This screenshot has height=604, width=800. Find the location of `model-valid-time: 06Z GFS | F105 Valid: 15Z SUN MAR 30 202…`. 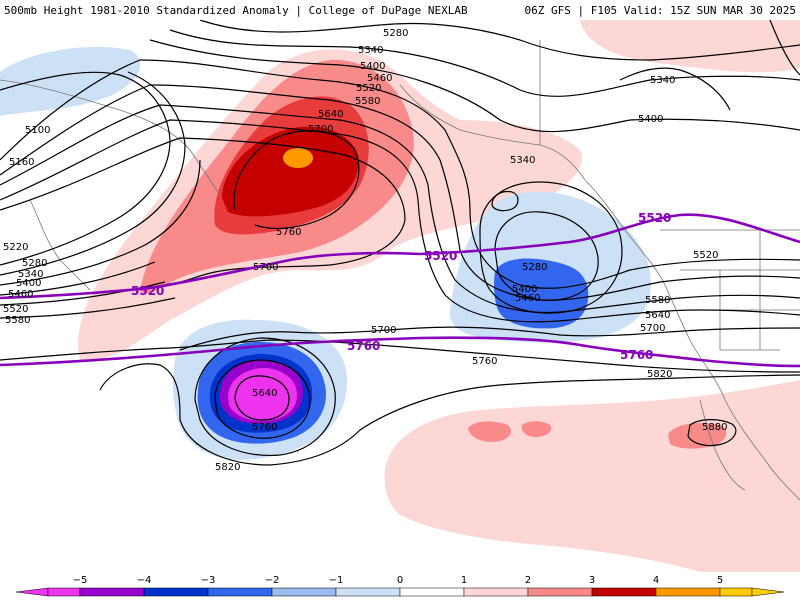

model-valid-time: 06Z GFS | F105 Valid: 15Z SUN MAR 30 202… is located at coordinates (660, 10).